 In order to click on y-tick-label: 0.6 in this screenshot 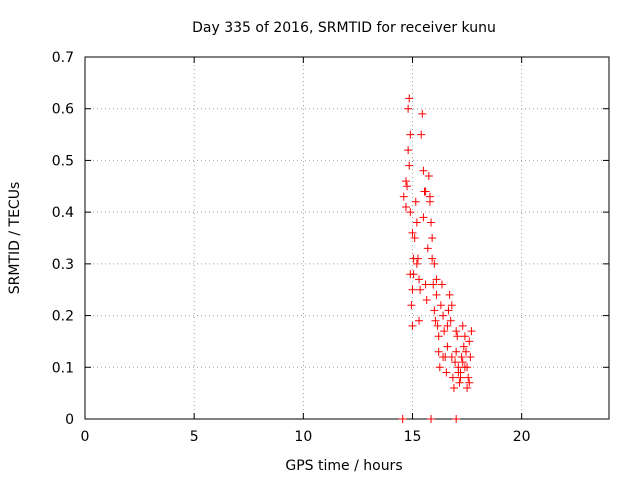, I will do `click(63, 110)`.